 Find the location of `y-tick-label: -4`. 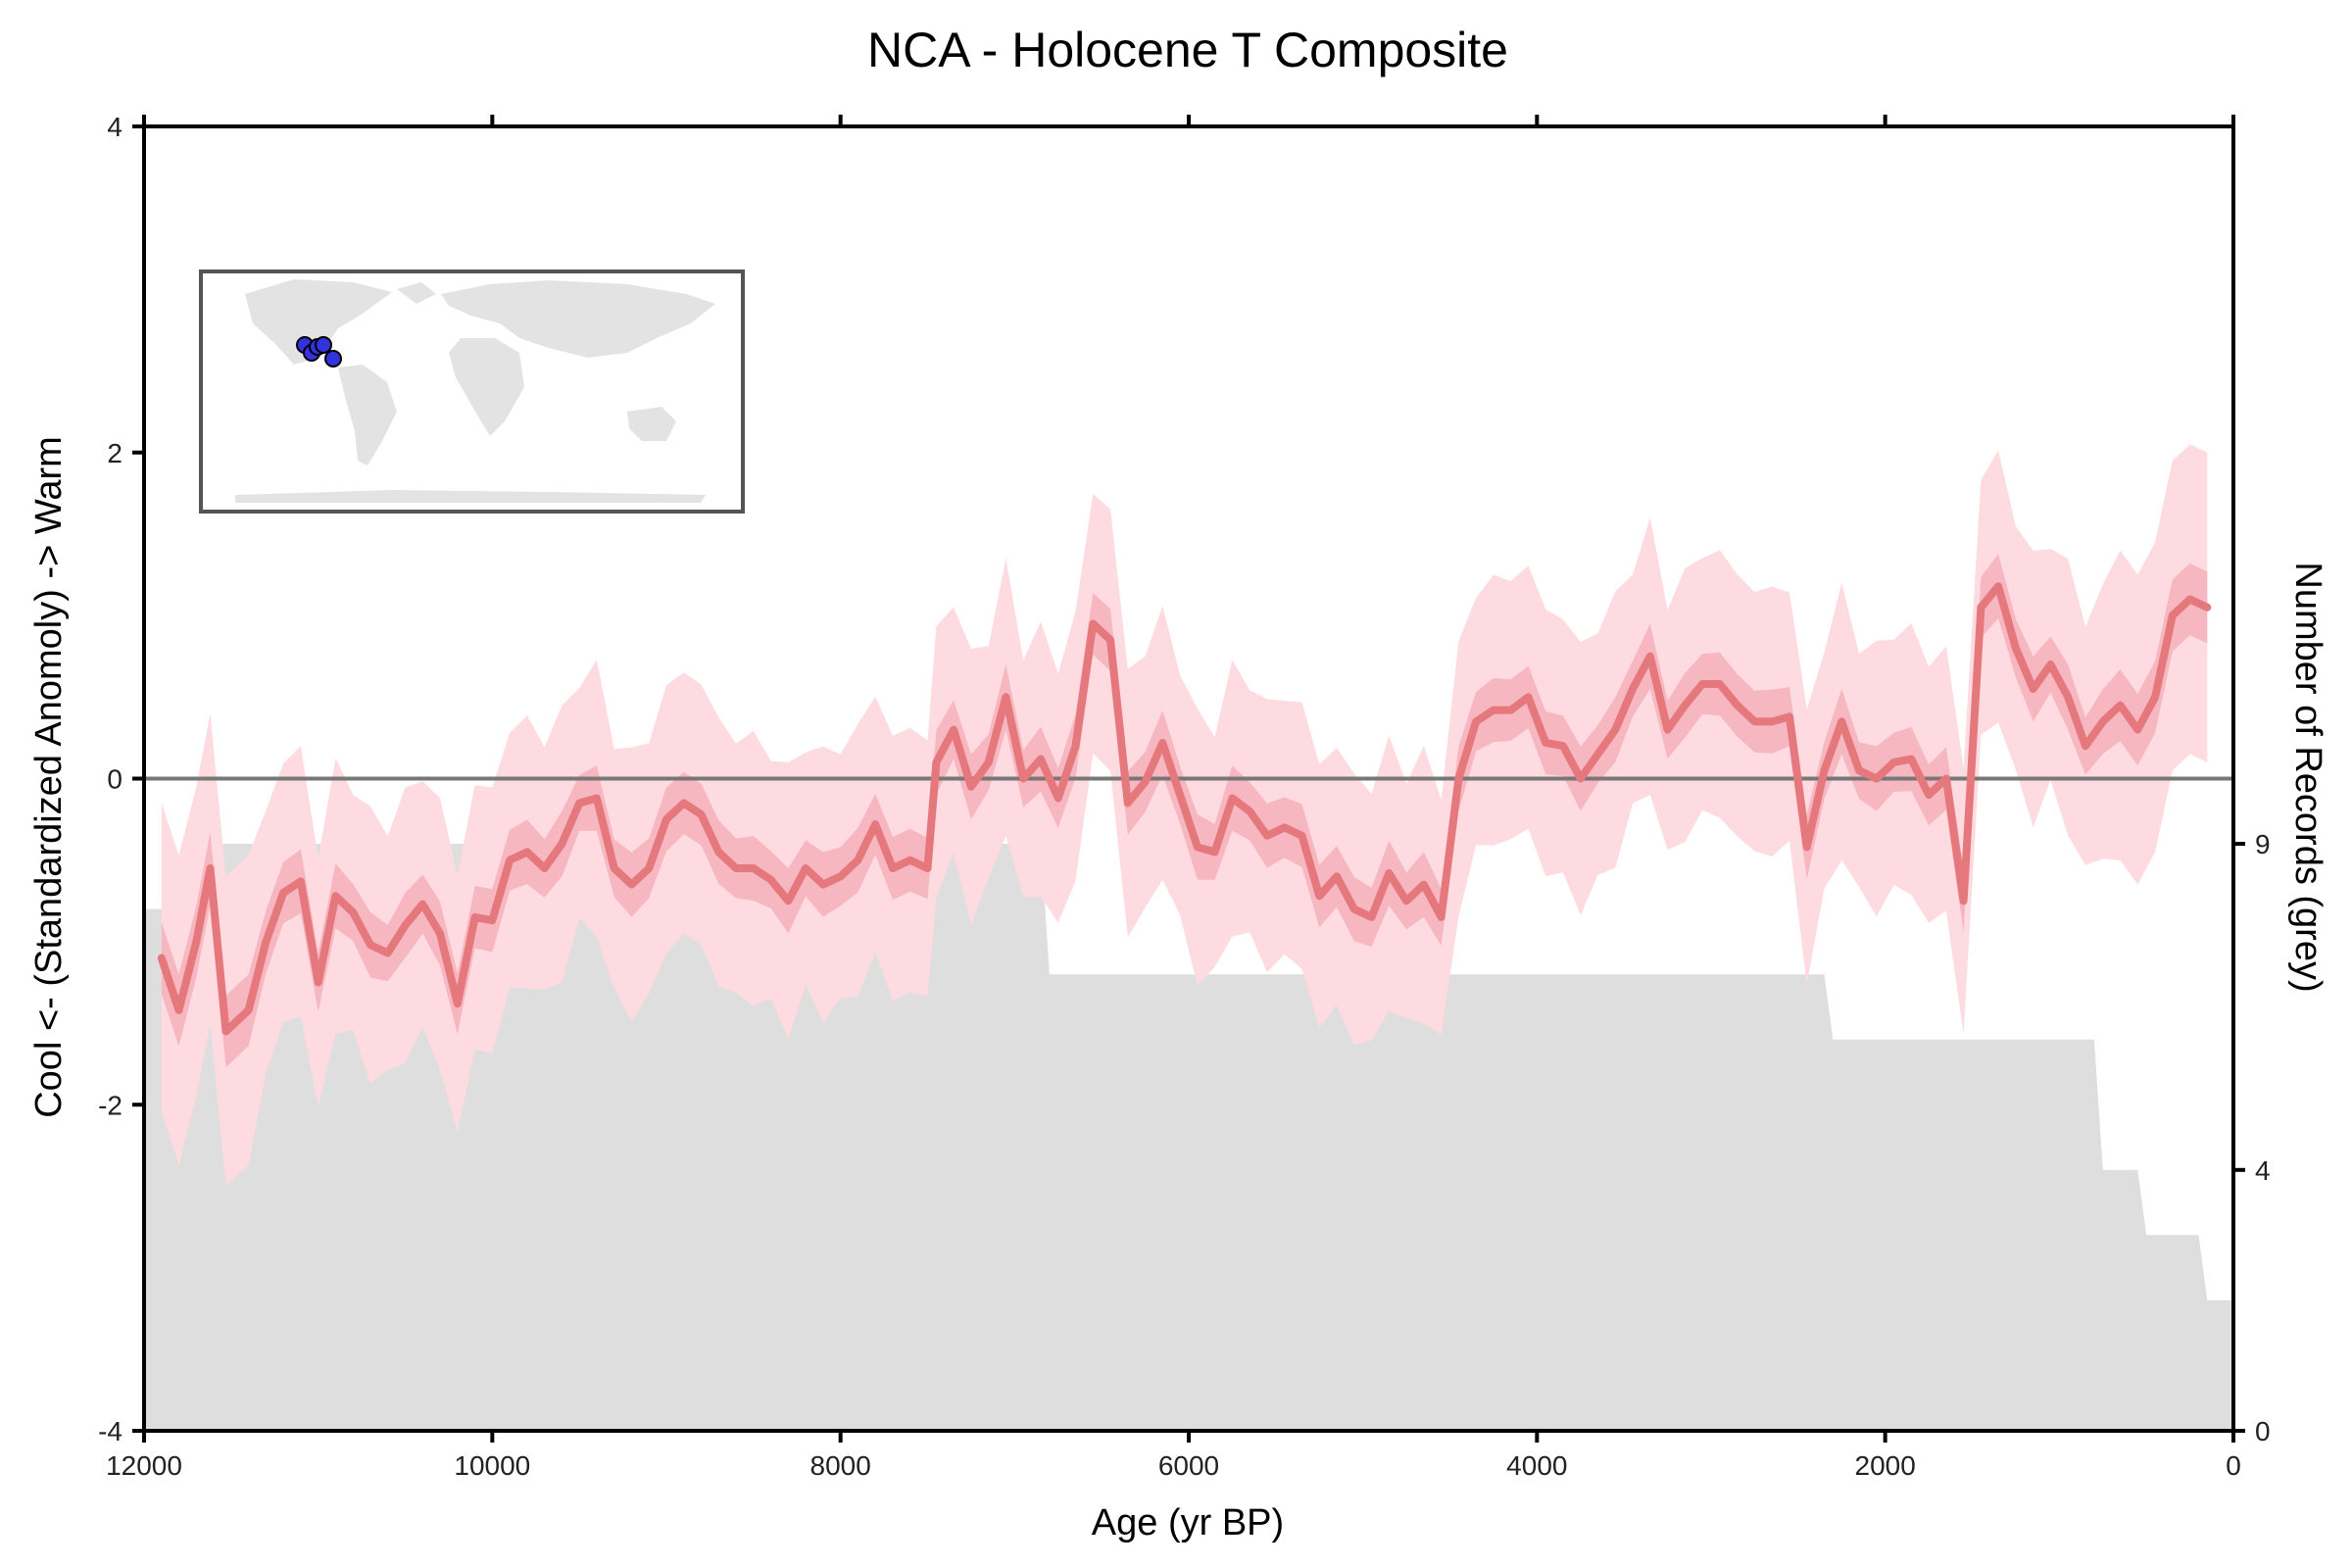

y-tick-label: -4 is located at coordinates (110, 1431).